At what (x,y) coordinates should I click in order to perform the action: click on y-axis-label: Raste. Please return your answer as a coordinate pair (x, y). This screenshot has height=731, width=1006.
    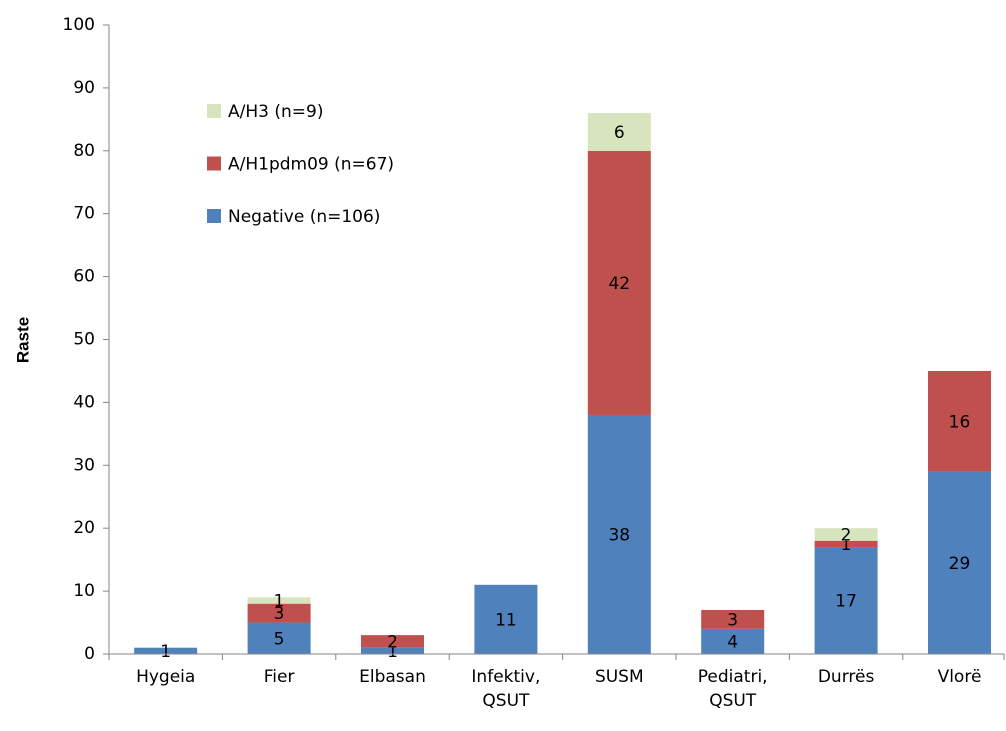
    Looking at the image, I should click on (22, 340).